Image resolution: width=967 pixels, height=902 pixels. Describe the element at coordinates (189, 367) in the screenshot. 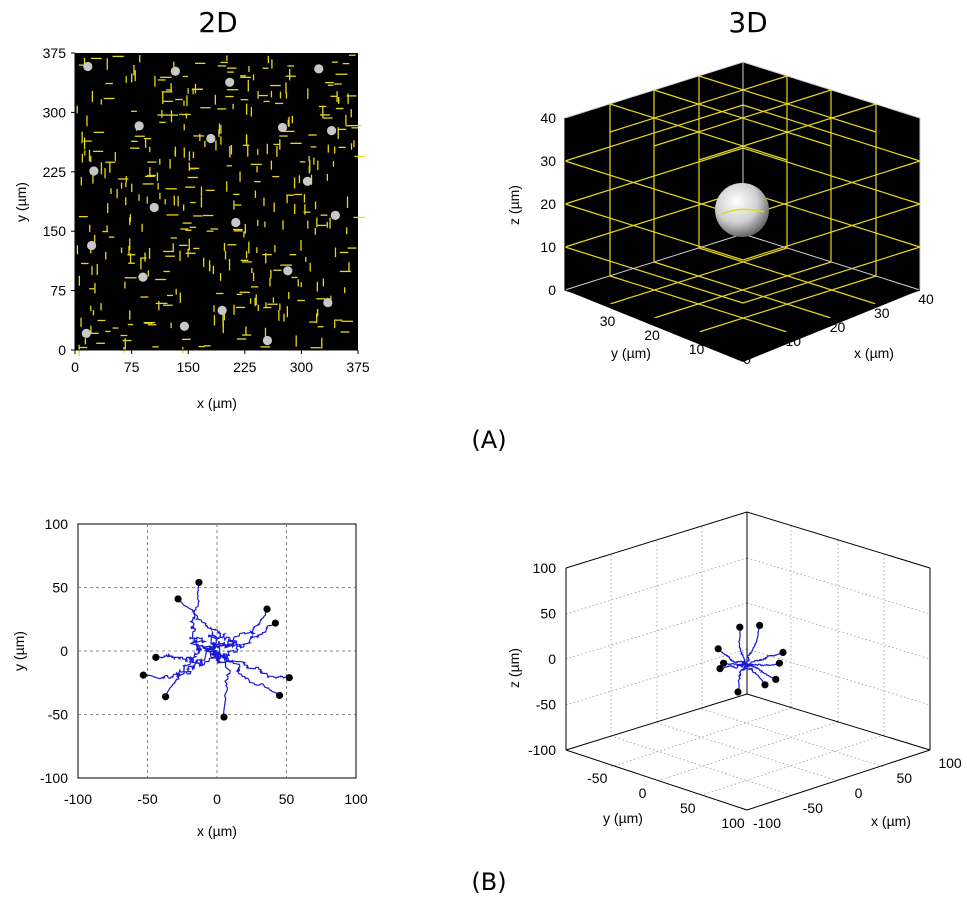

I see `x-tick-label: 150` at that location.